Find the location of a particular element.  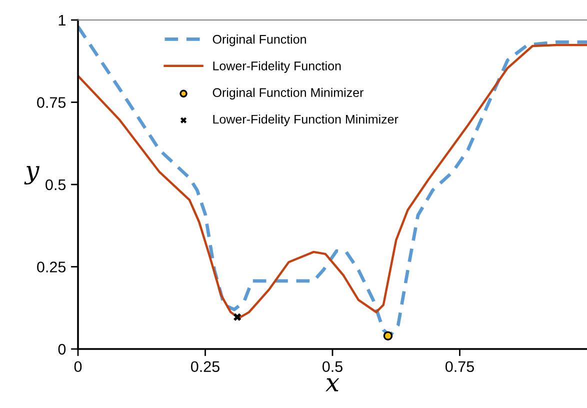

legend-label: Lower-Fidelity Function is located at coordinates (277, 67).